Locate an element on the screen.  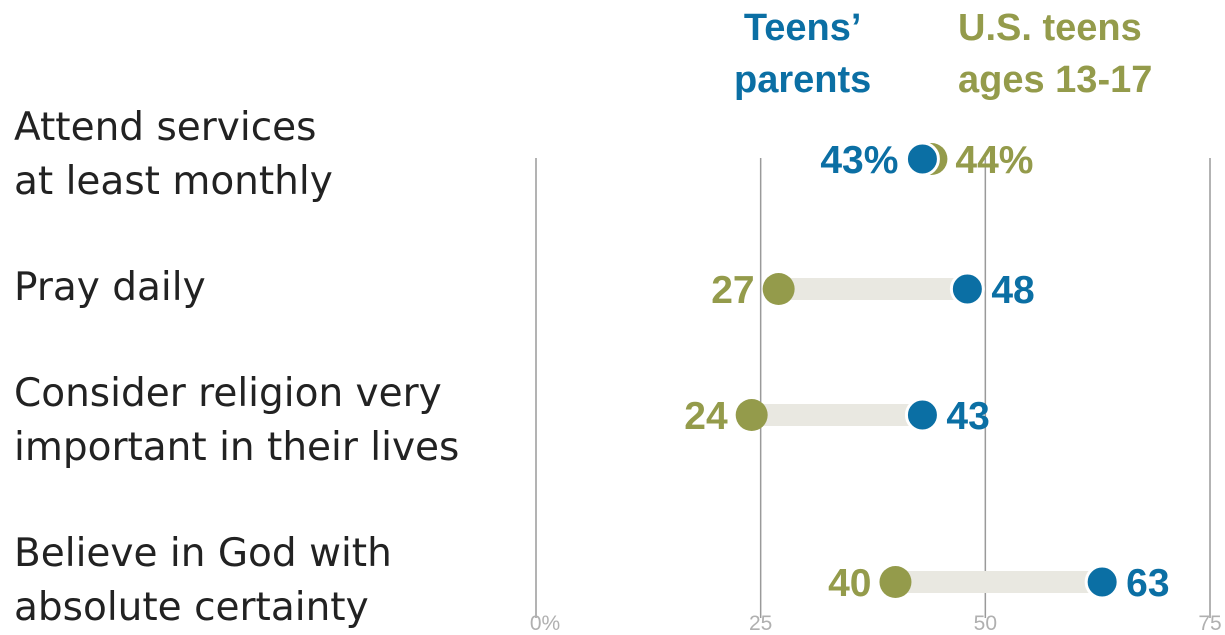
category-label-line: Pray daily is located at coordinates (110, 287).